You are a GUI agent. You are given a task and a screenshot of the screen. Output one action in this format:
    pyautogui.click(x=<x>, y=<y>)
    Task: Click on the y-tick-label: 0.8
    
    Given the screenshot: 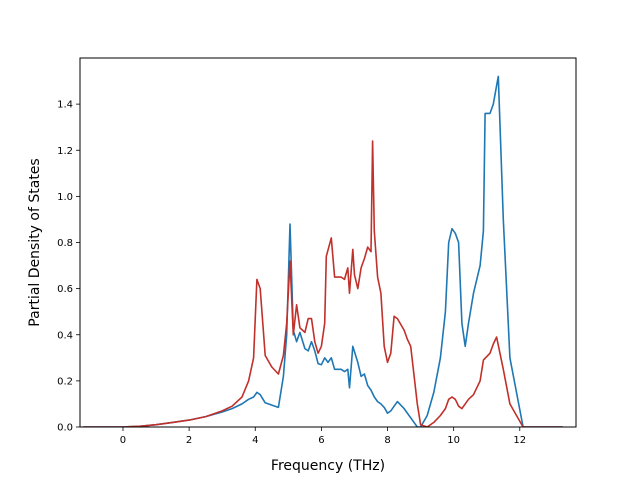 What is the action you would take?
    pyautogui.click(x=65, y=243)
    